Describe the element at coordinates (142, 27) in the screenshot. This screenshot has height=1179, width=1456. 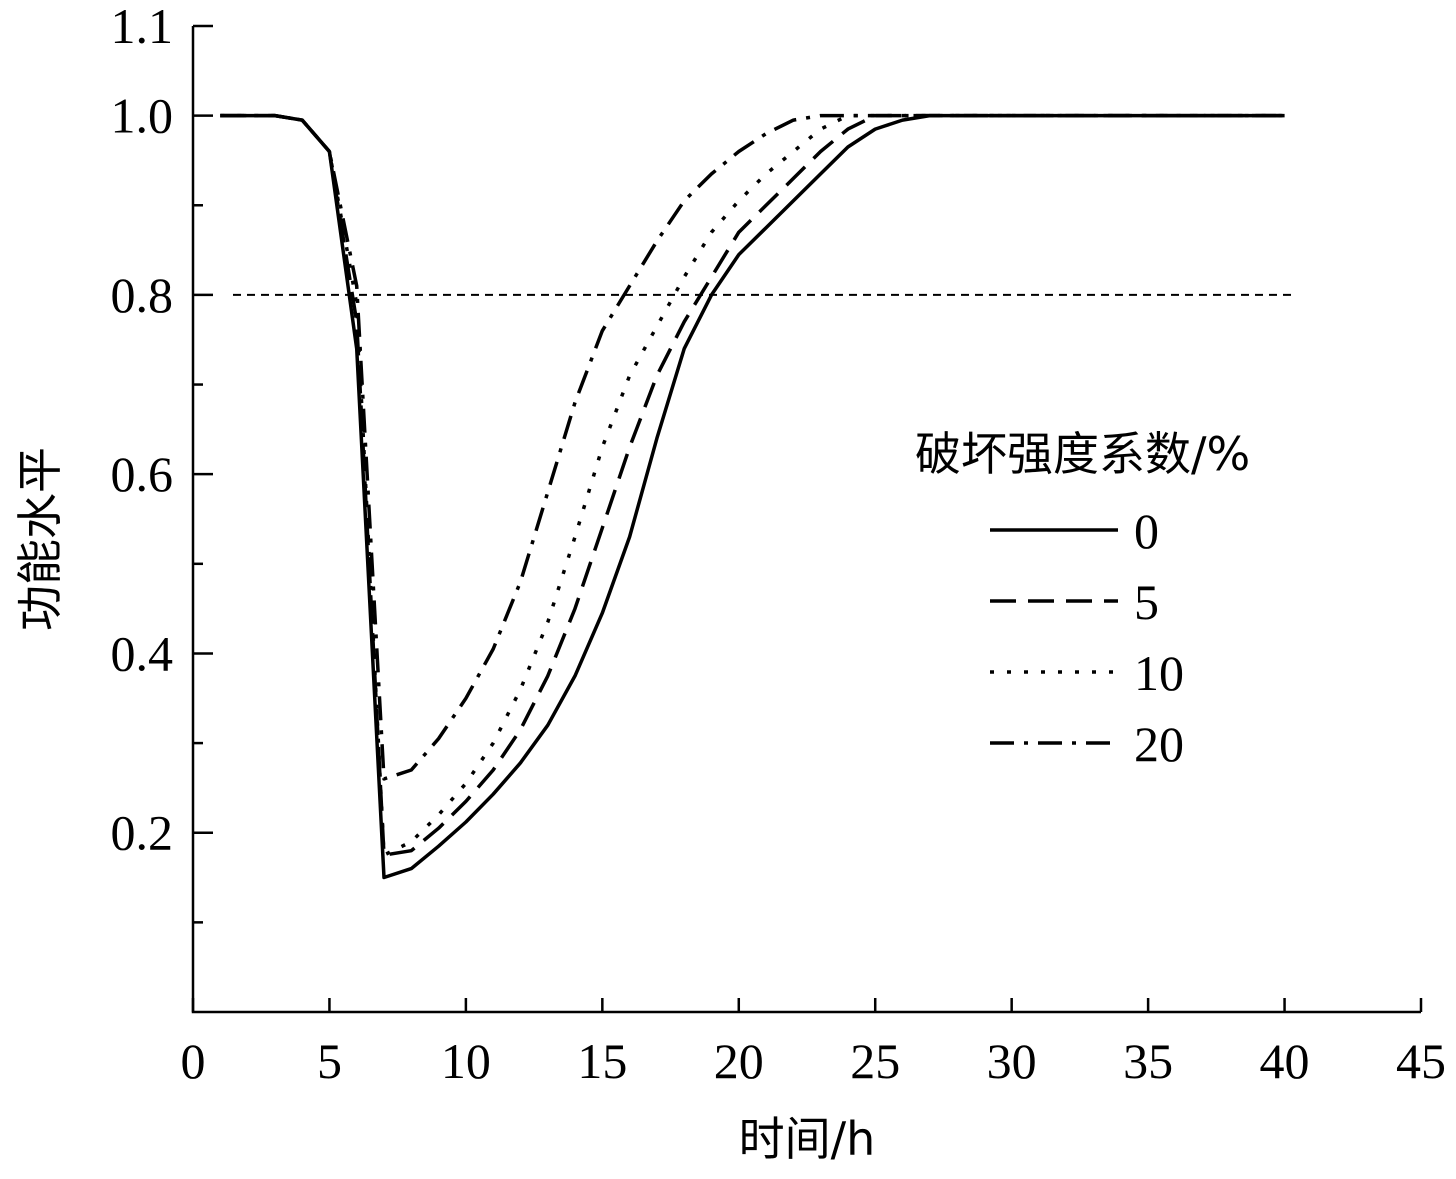
I see `y-tick-label: 1.1` at that location.